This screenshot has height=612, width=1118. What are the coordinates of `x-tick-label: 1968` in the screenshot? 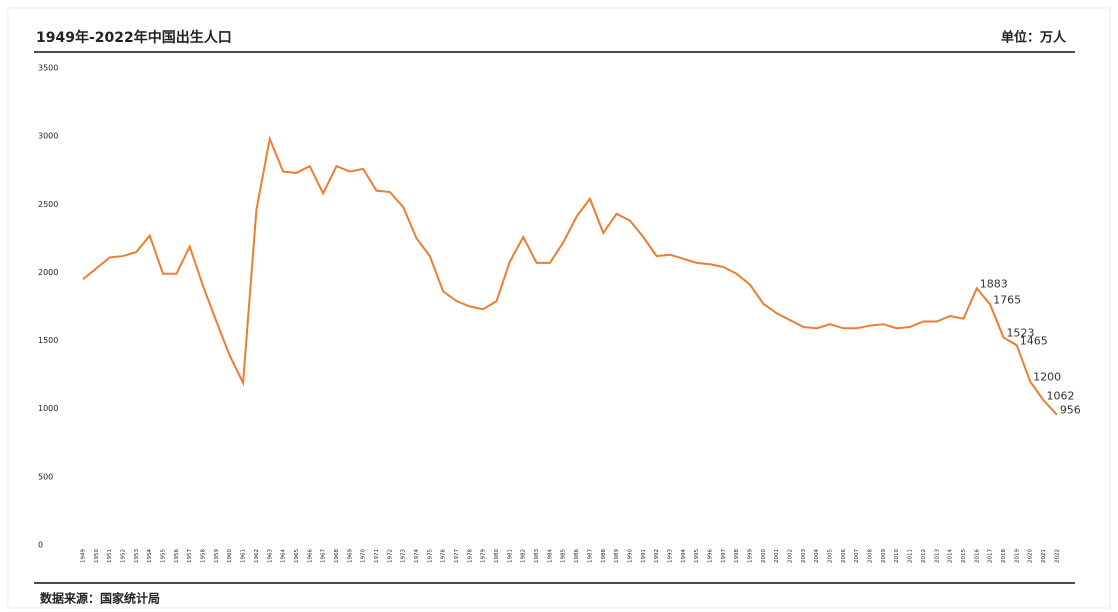 It's located at (337, 556).